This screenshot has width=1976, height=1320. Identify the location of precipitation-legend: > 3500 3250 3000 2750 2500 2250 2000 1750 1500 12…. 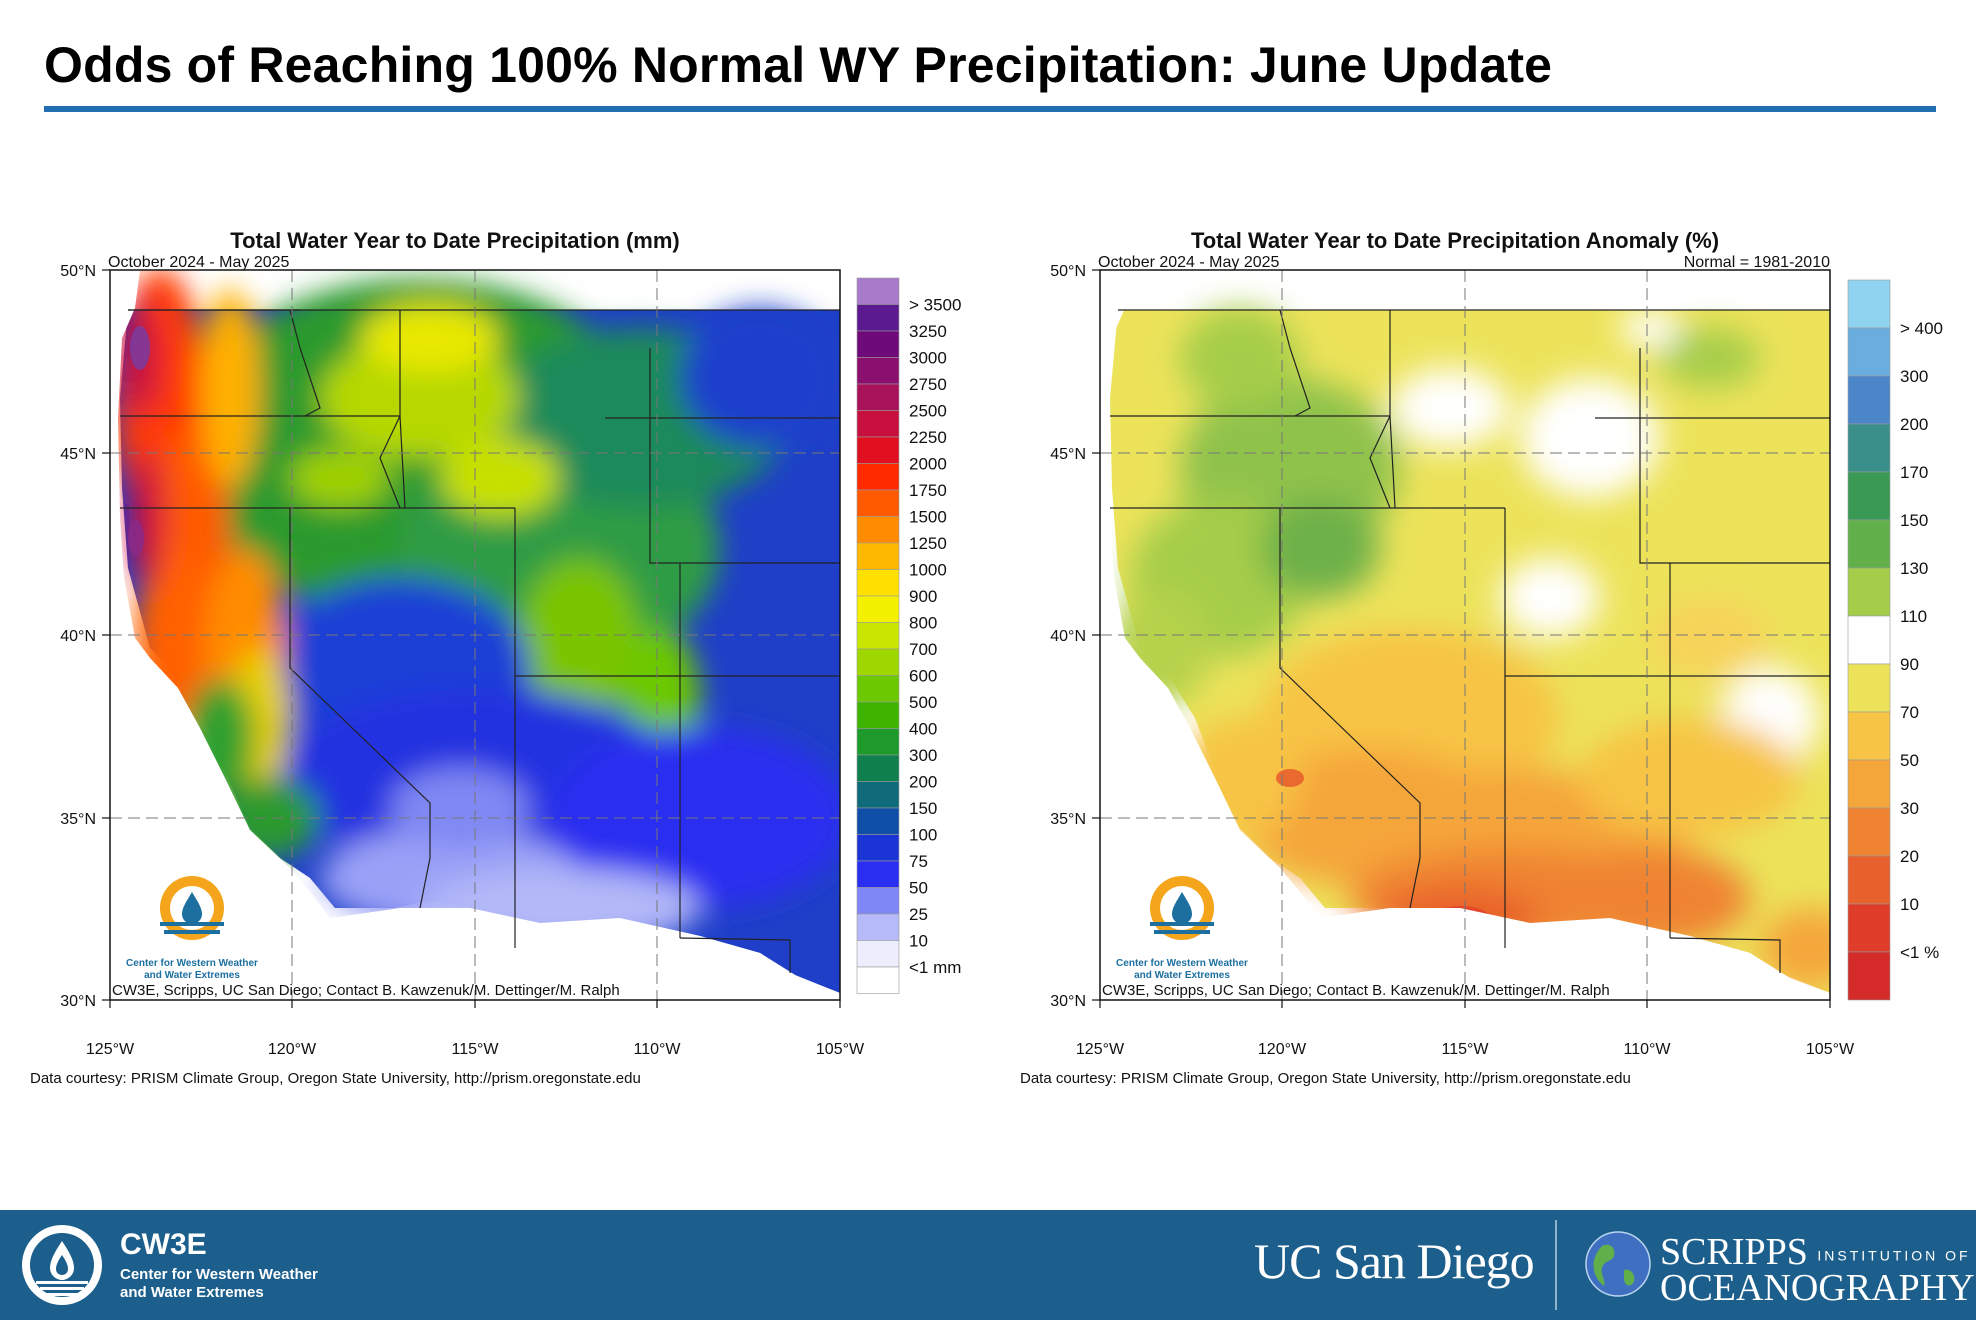
(908, 635).